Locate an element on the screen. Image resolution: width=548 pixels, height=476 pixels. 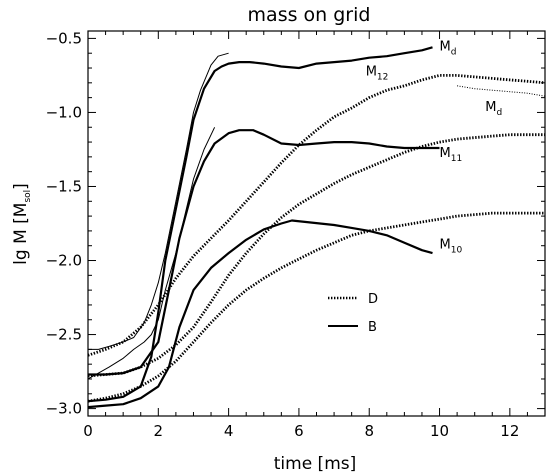
x-tick-label: 6 is located at coordinates (299, 431).